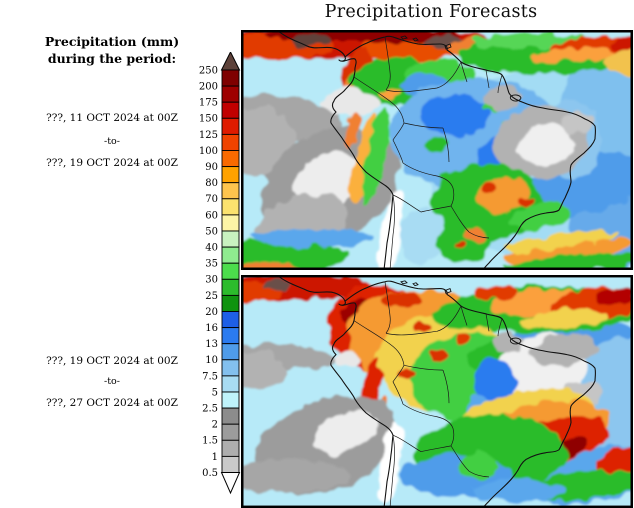 Image resolution: width=634 pixels, height=508 pixels. I want to click on colorbar-tick-label: 150, so click(208, 119).